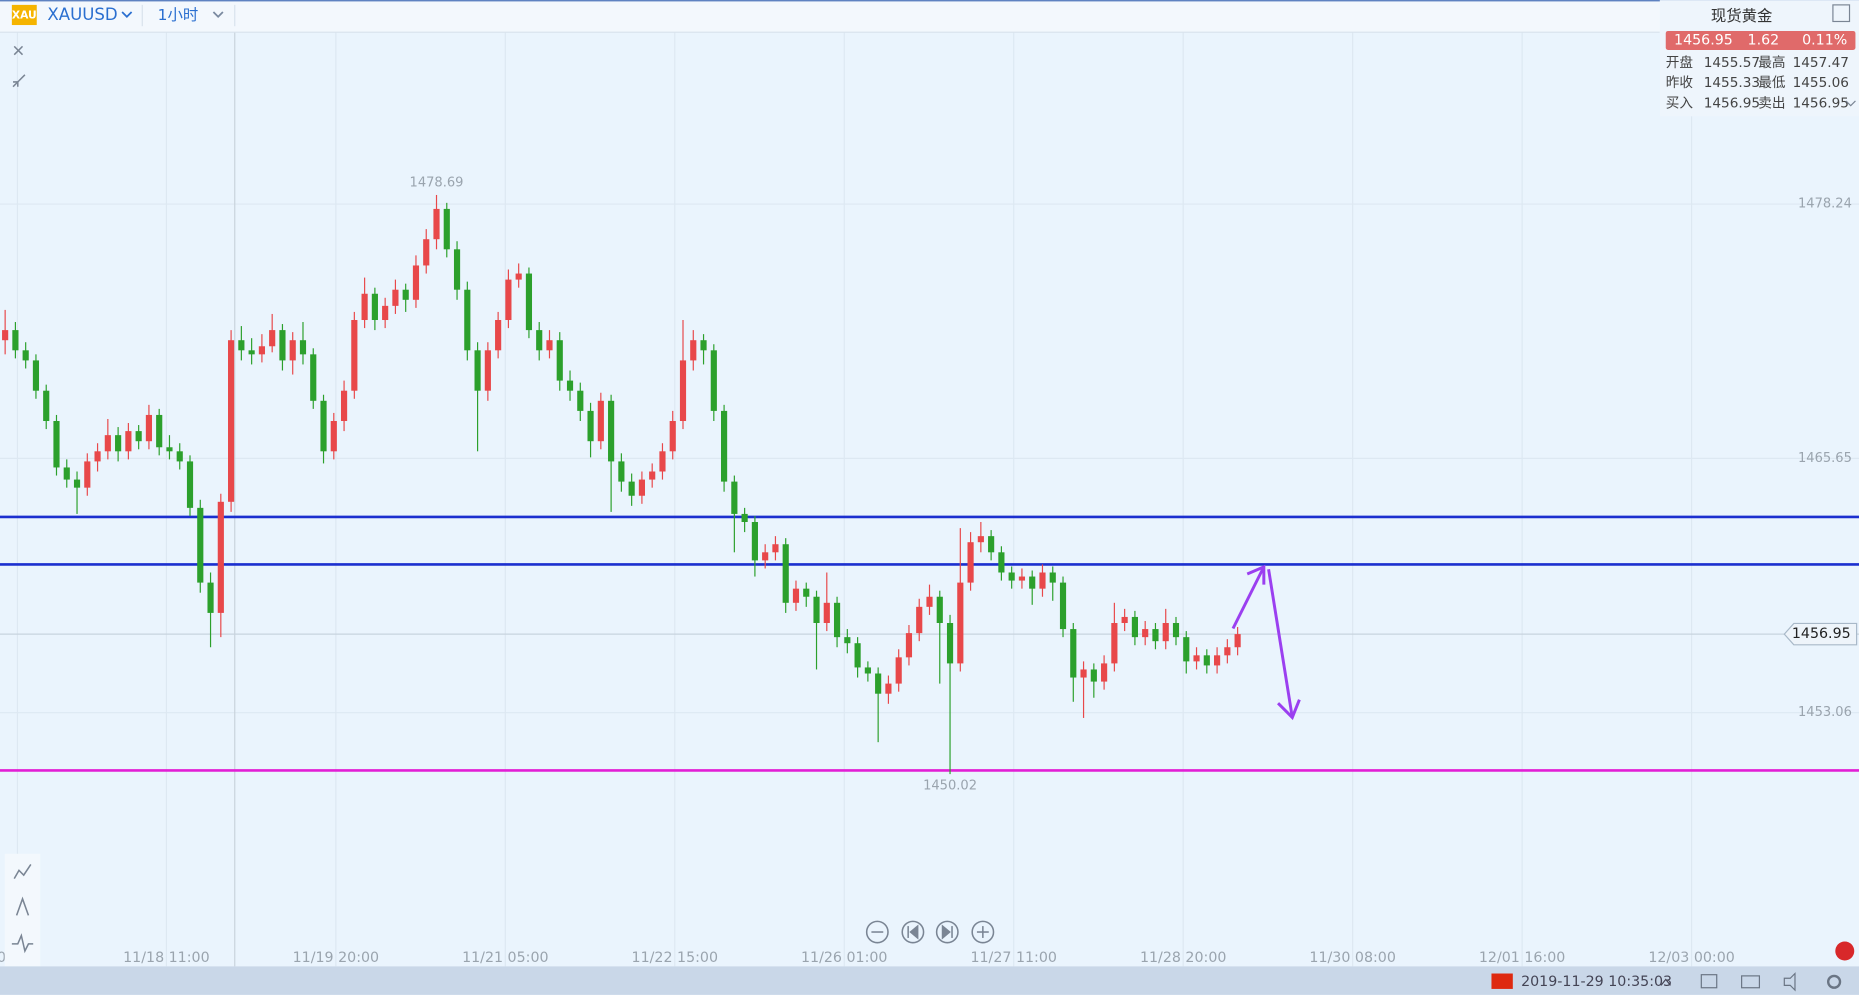 The image size is (1859, 995). What do you see at coordinates (505, 958) in the screenshot?
I see `x-tick-label: 11/21 05:00` at bounding box center [505, 958].